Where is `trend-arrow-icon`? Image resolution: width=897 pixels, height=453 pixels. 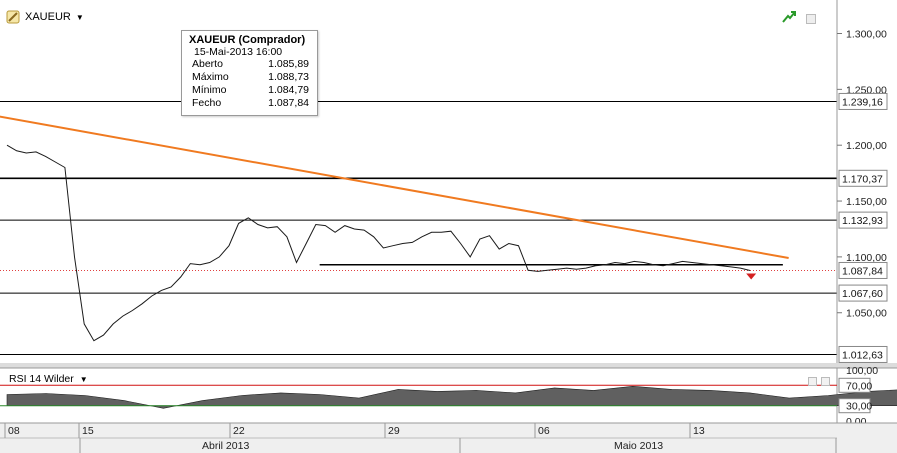 trend-arrow-icon is located at coordinates (789, 18).